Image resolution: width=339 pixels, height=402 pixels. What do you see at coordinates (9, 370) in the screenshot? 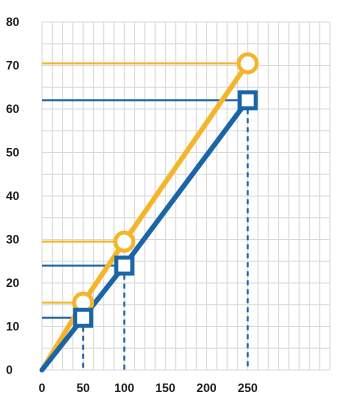
I see `y-tick-label: 0` at bounding box center [9, 370].